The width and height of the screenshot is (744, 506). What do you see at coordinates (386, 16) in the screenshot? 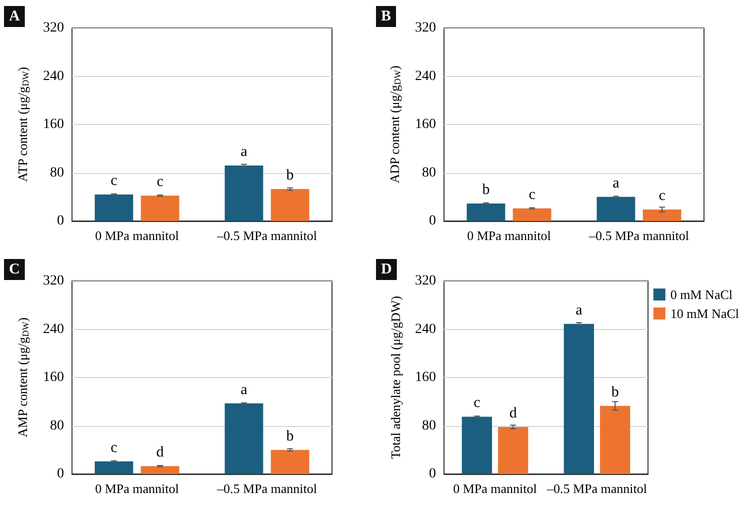
I see `chart-title: B` at bounding box center [386, 16].